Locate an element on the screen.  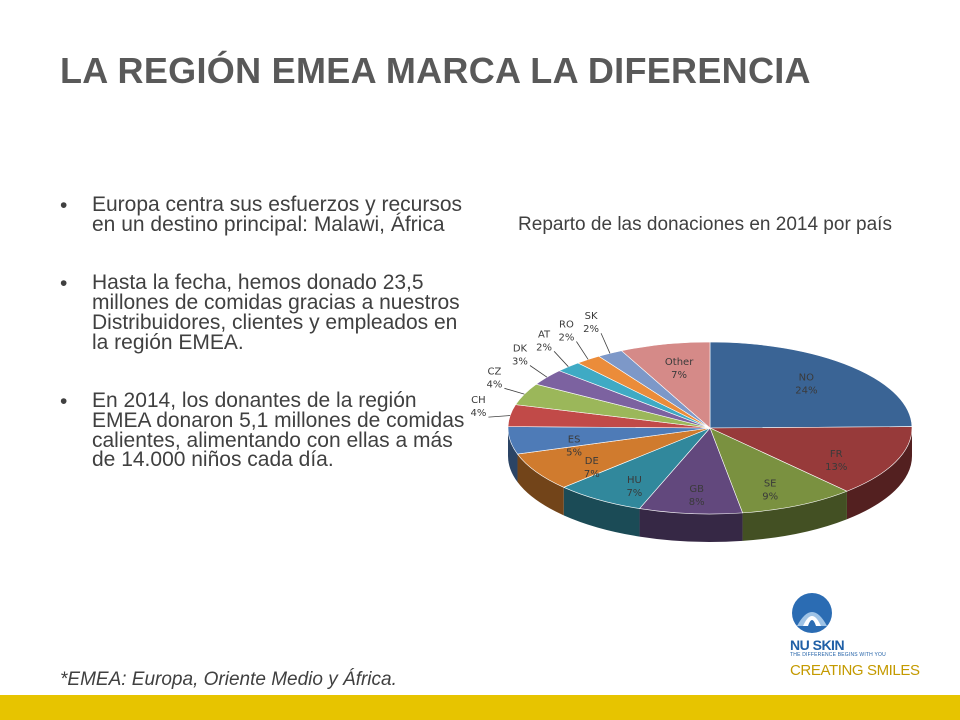
slice-value-se: 9% is located at coordinates (770, 497).